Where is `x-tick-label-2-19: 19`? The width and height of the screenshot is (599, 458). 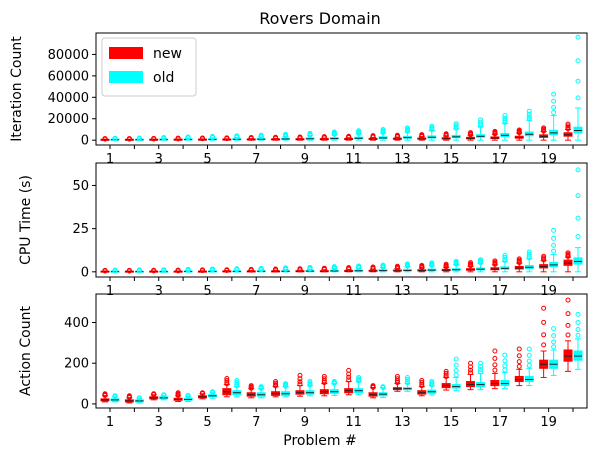 x-tick-label-2-19: 19 is located at coordinates (548, 291).